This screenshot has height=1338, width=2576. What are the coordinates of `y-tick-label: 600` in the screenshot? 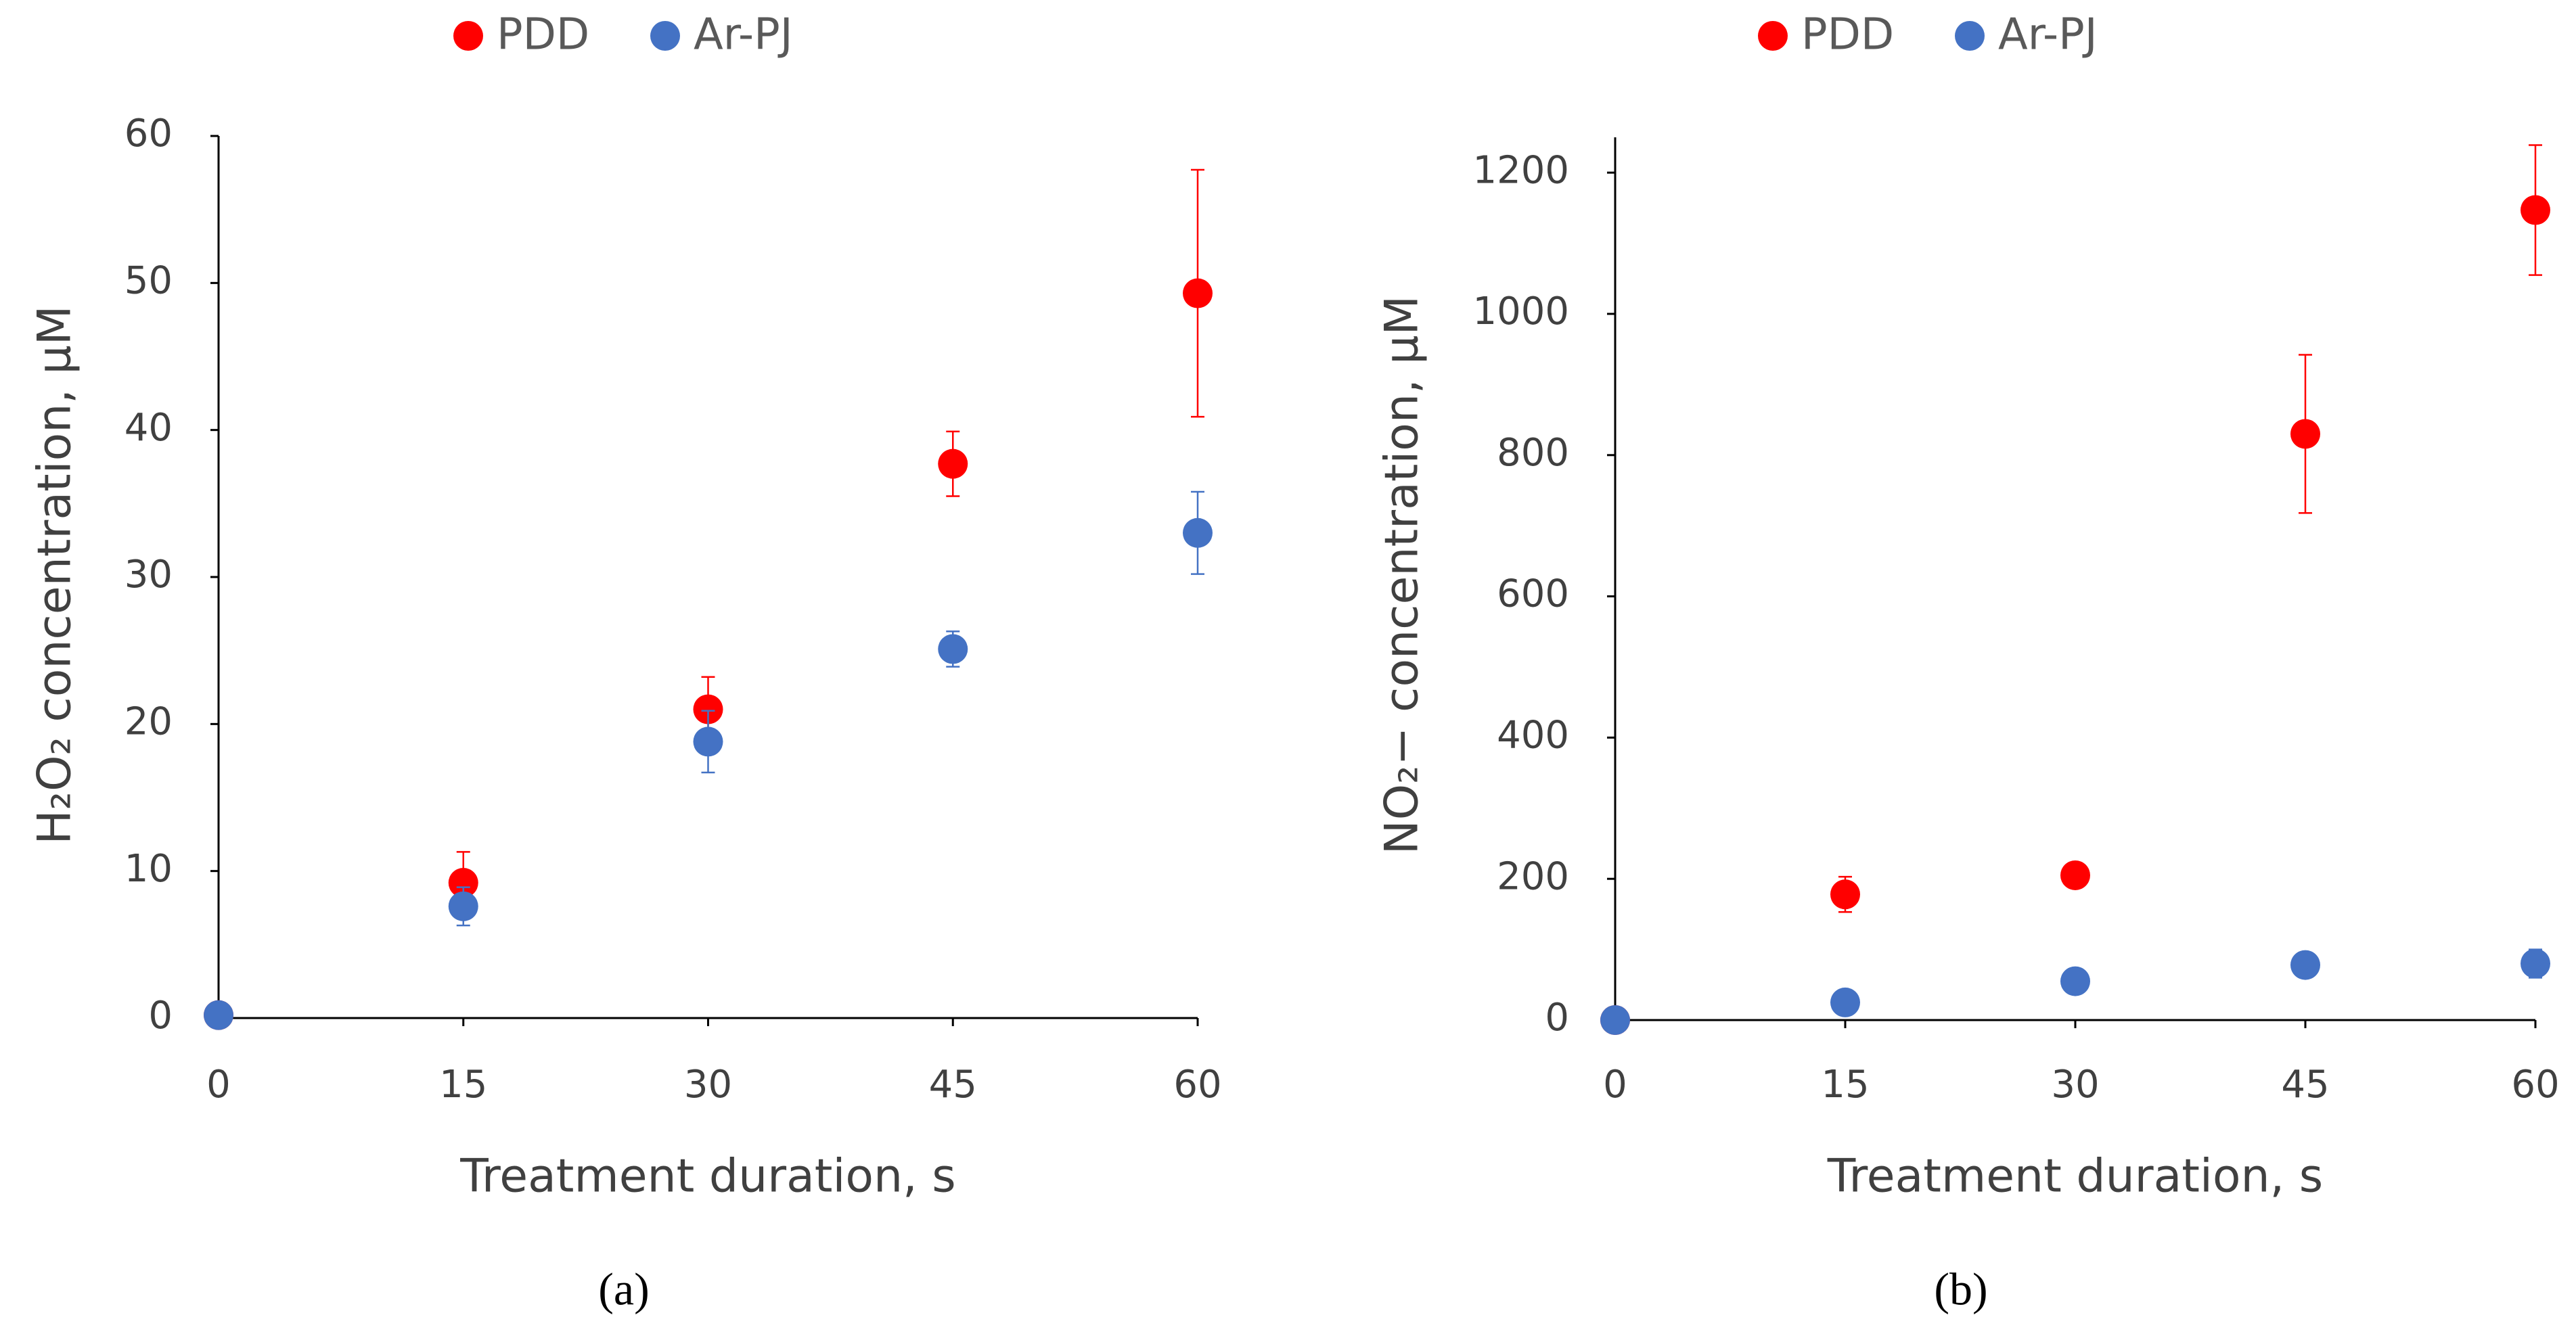 It's located at (1533, 594).